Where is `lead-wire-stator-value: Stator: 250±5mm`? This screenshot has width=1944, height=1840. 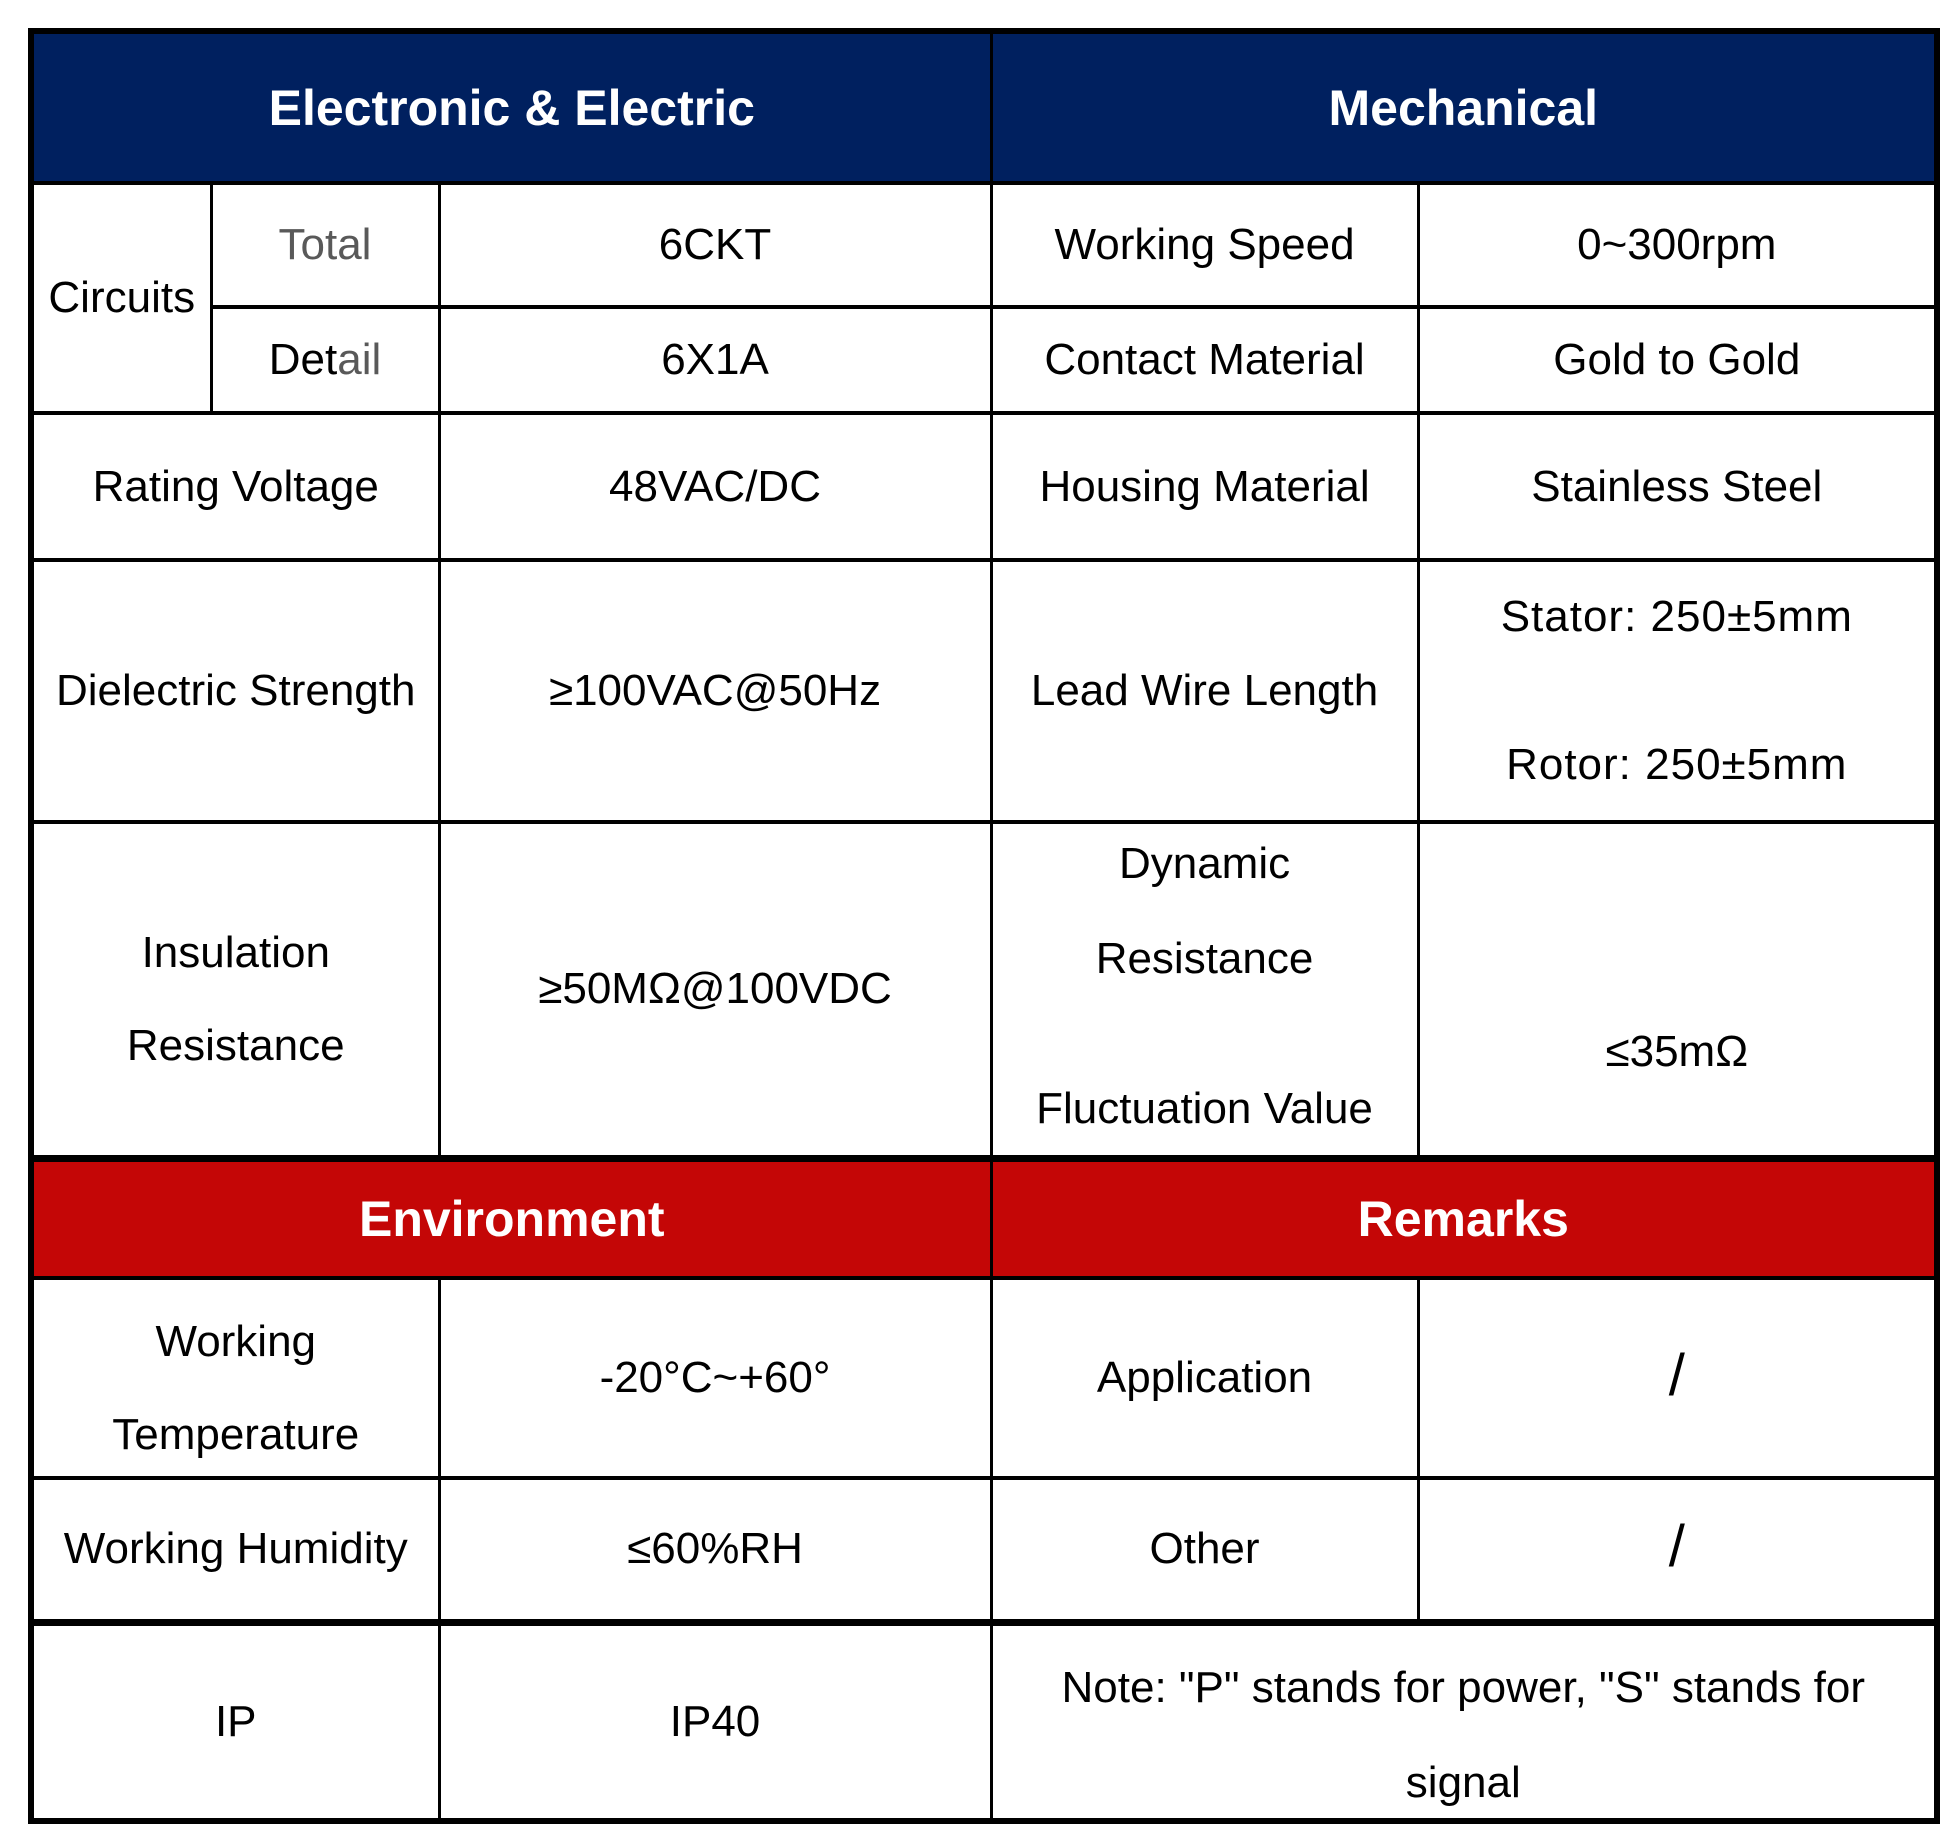 lead-wire-stator-value: Stator: 250±5mm is located at coordinates (1676, 616).